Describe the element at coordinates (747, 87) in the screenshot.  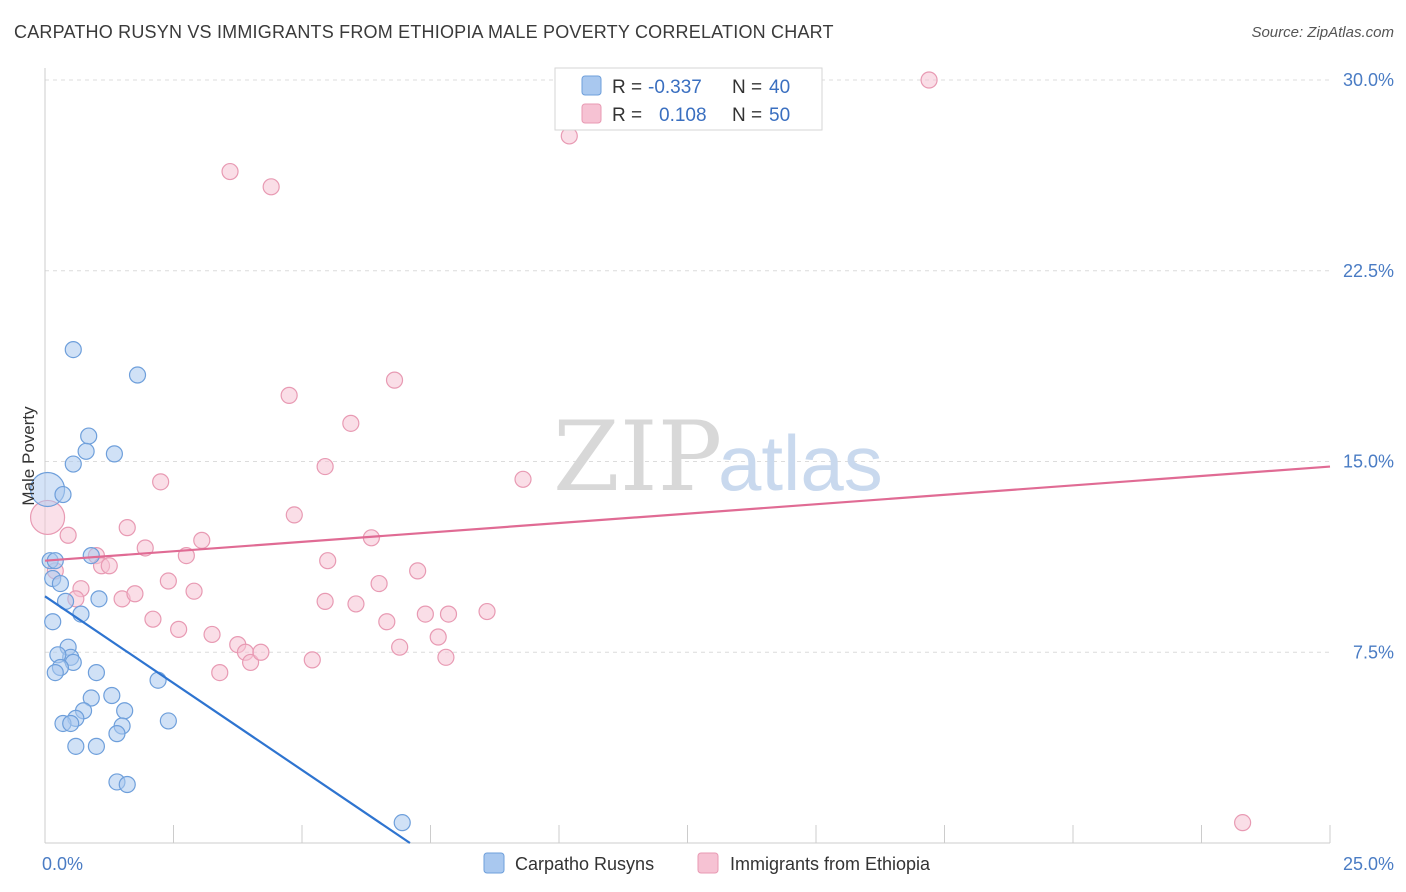
I see `legend-n-label-carpatho: N =` at that location.